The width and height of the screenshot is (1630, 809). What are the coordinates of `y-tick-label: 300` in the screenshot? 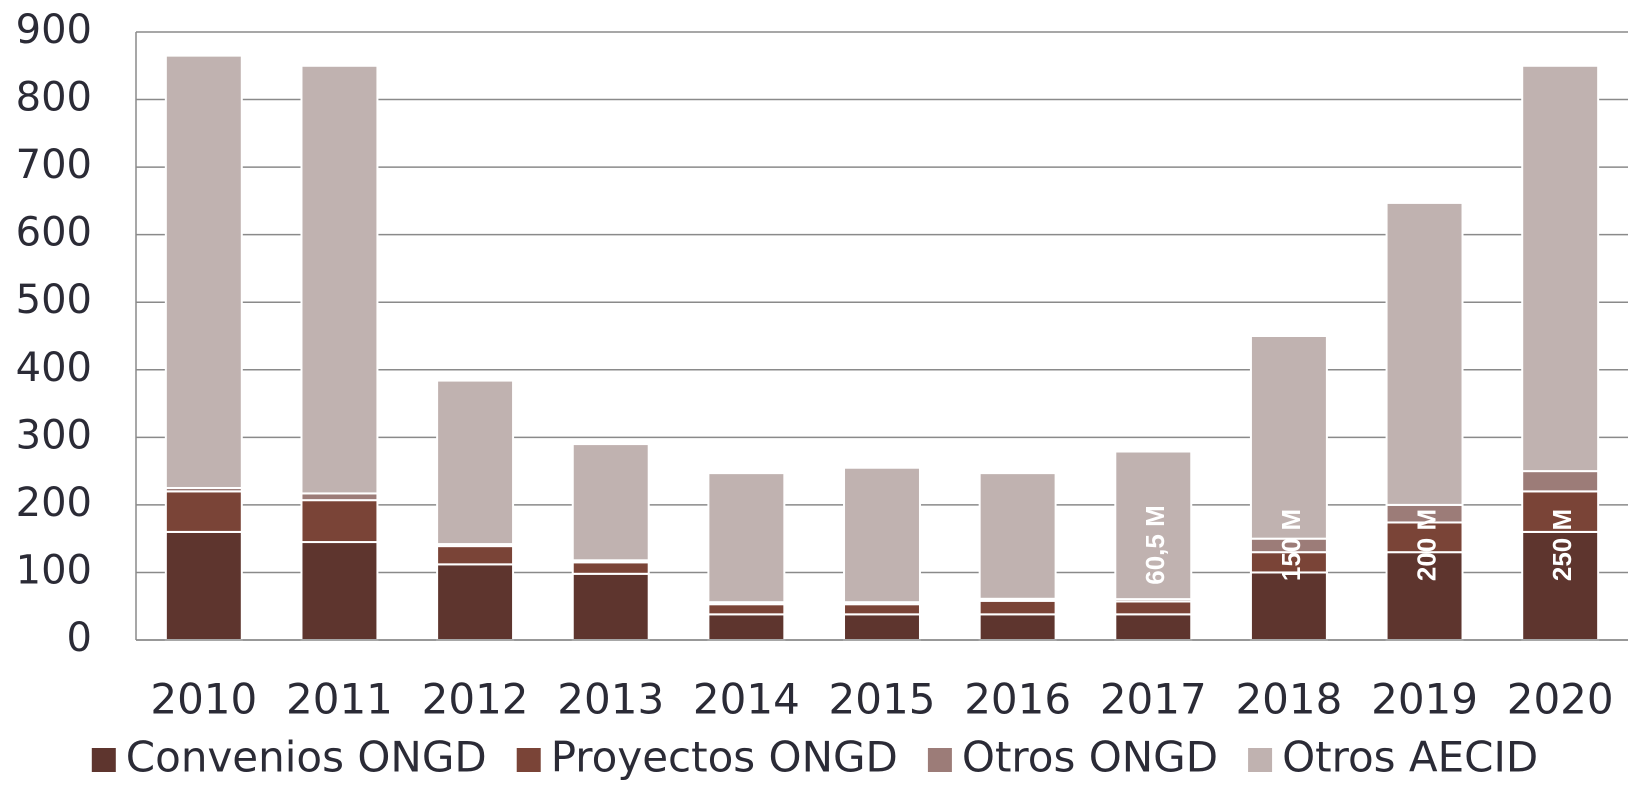 It's located at (54, 435).